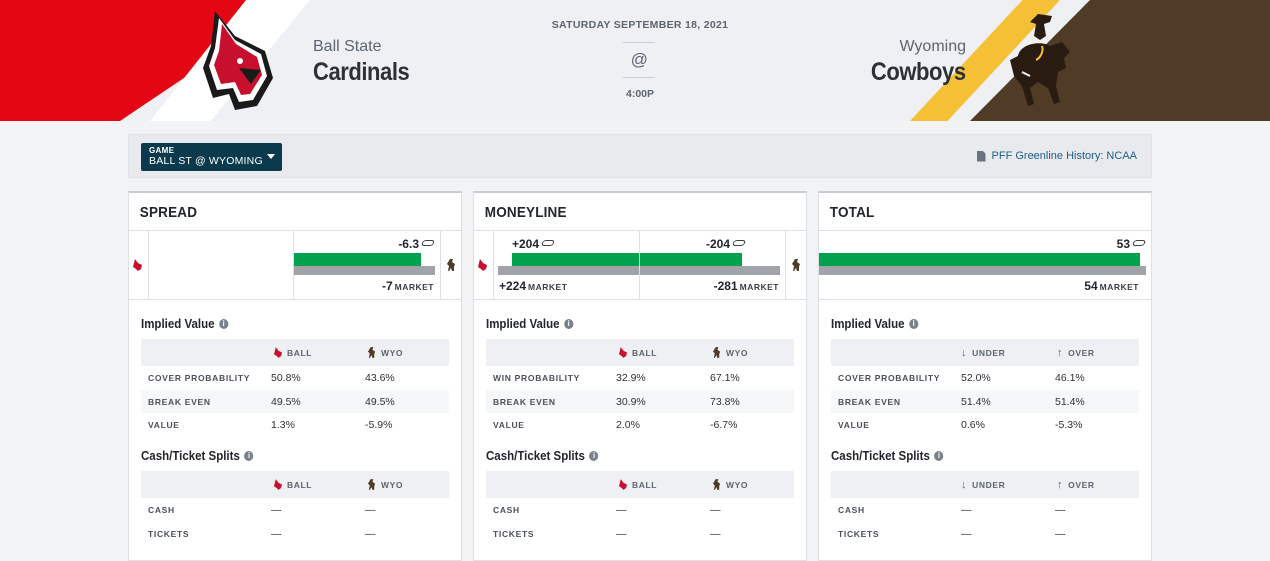  I want to click on cell-under: 52.0%, so click(976, 378).